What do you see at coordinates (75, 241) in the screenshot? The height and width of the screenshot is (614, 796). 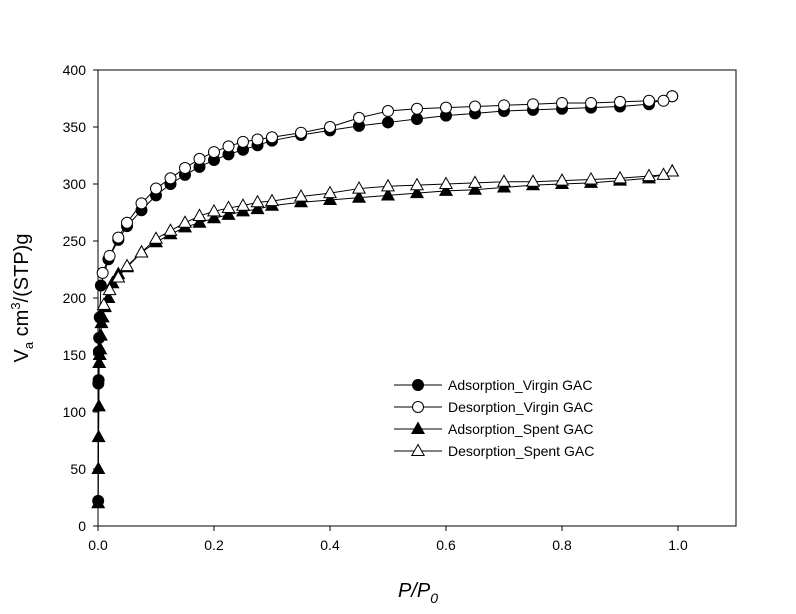 I see `y-tick-label: 250` at bounding box center [75, 241].